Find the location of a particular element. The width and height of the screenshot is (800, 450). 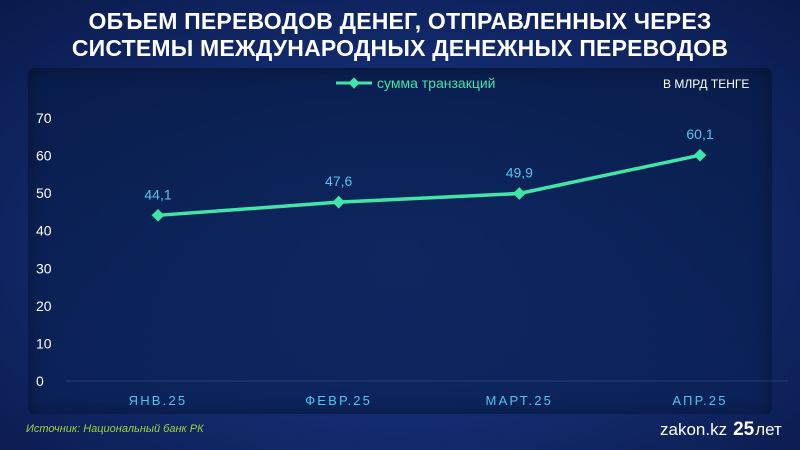

y-tick-label: 60 is located at coordinates (44, 156).